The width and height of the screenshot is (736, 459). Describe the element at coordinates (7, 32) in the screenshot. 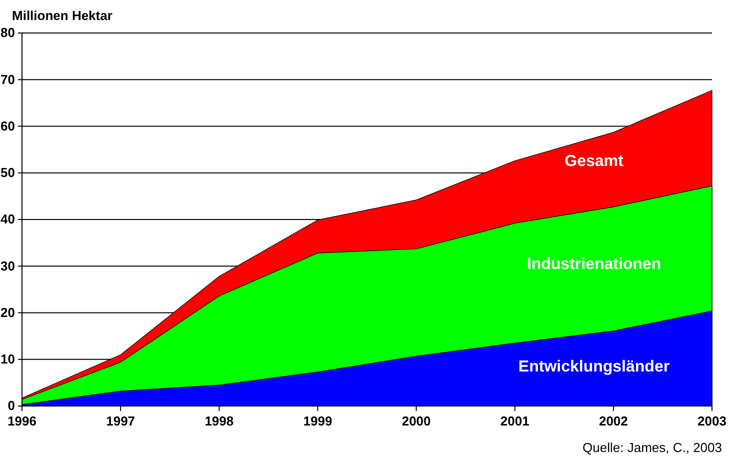

I see `y-tick-label: 80` at that location.